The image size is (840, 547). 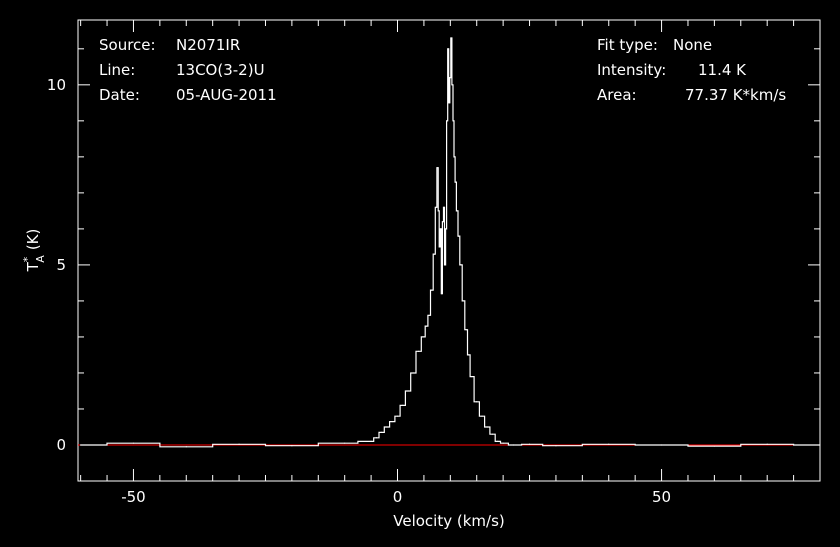 What do you see at coordinates (208, 45) in the screenshot?
I see `info-source-value: N2071IR` at bounding box center [208, 45].